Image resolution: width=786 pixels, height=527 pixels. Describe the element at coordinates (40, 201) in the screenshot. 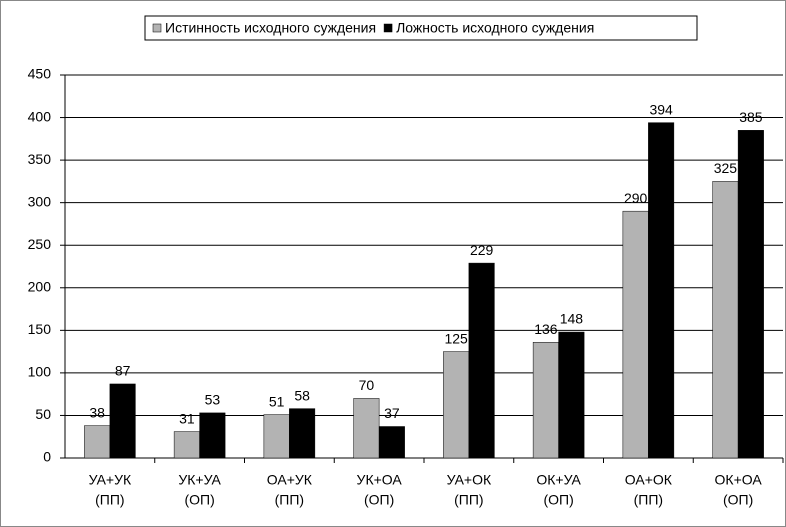

I see `y-tick-label: 300` at that location.